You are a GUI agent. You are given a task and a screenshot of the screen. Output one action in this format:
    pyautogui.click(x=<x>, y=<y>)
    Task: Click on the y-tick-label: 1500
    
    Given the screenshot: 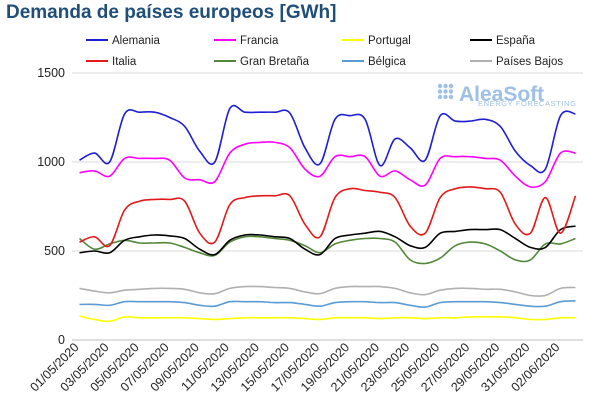 What is the action you would take?
    pyautogui.click(x=51, y=73)
    